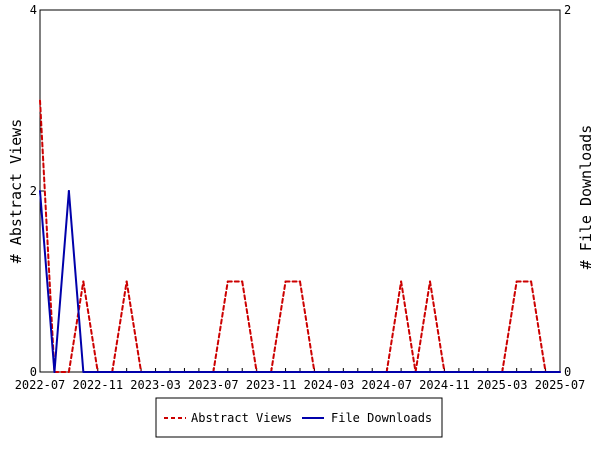  Describe the element at coordinates (586, 197) in the screenshot. I see `right-axis-label: # File Downloads` at that location.